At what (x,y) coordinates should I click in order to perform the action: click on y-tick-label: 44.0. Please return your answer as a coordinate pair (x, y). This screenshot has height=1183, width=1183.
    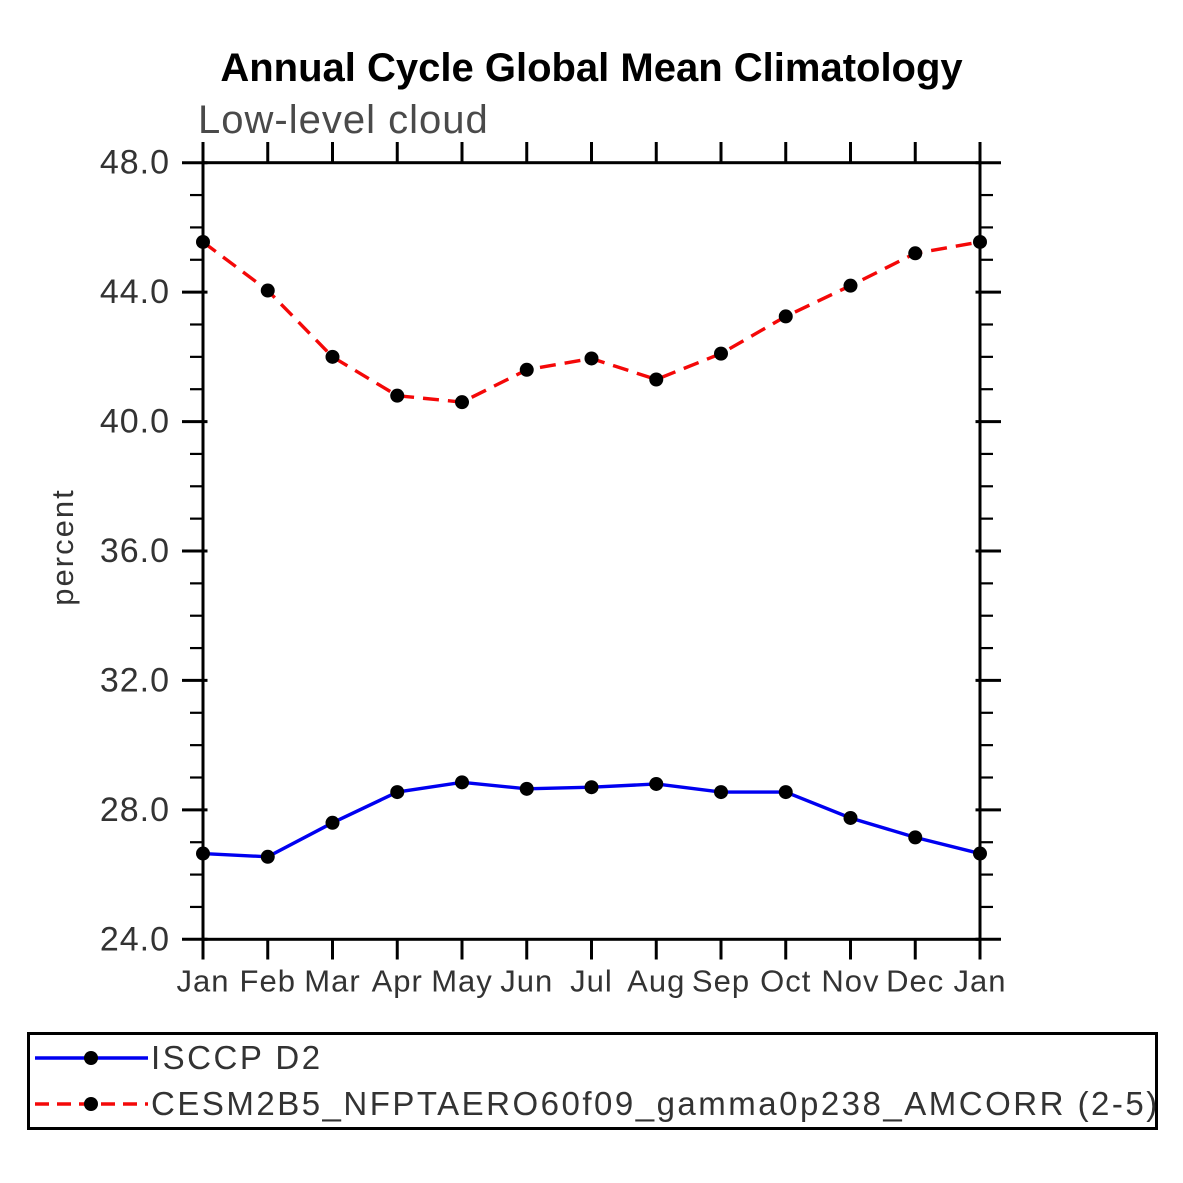
    Looking at the image, I should click on (135, 292).